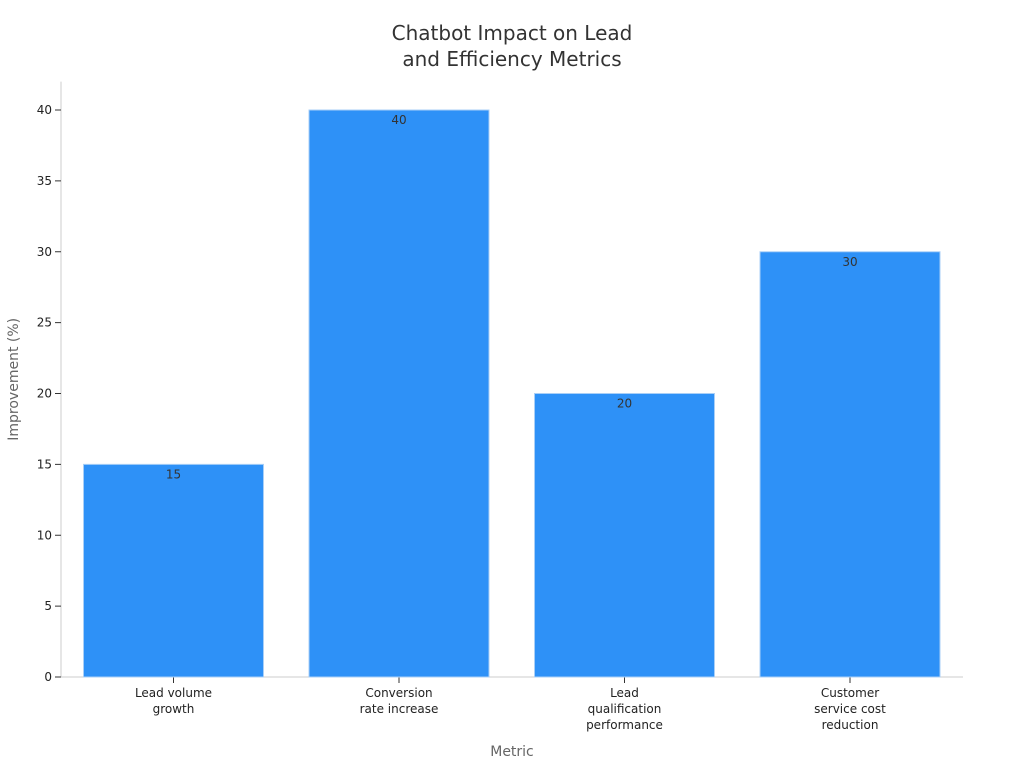 The width and height of the screenshot is (1024, 768). I want to click on x-tick-label: Conversion rate increase, so click(399, 701).